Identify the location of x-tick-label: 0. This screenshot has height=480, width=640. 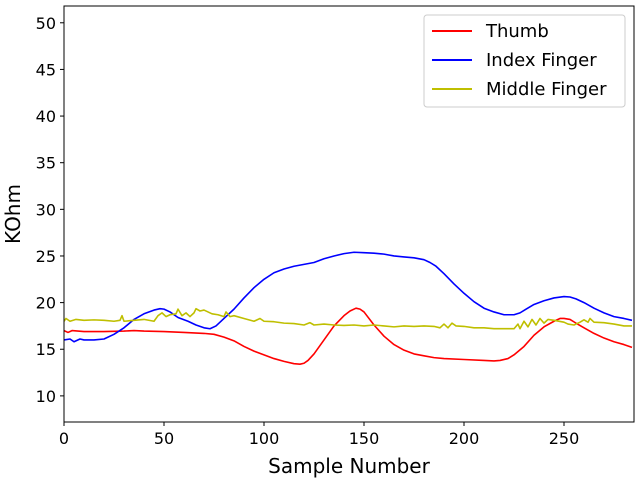
(64, 438).